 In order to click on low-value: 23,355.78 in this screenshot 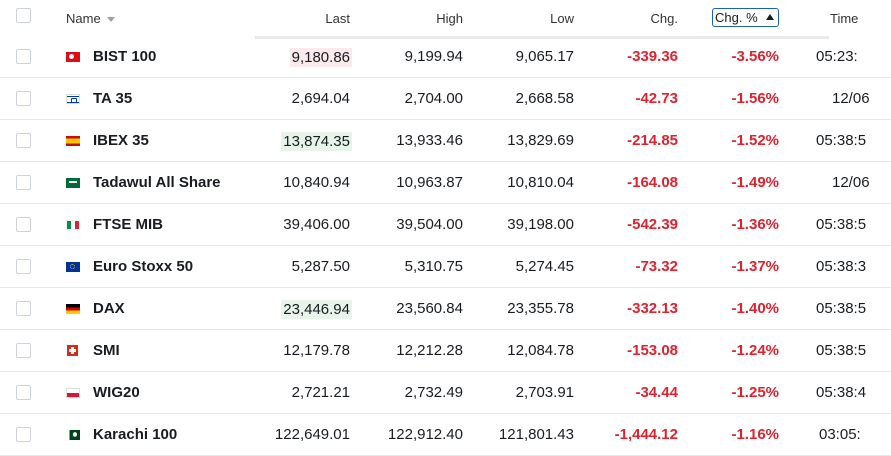, I will do `click(540, 308)`.